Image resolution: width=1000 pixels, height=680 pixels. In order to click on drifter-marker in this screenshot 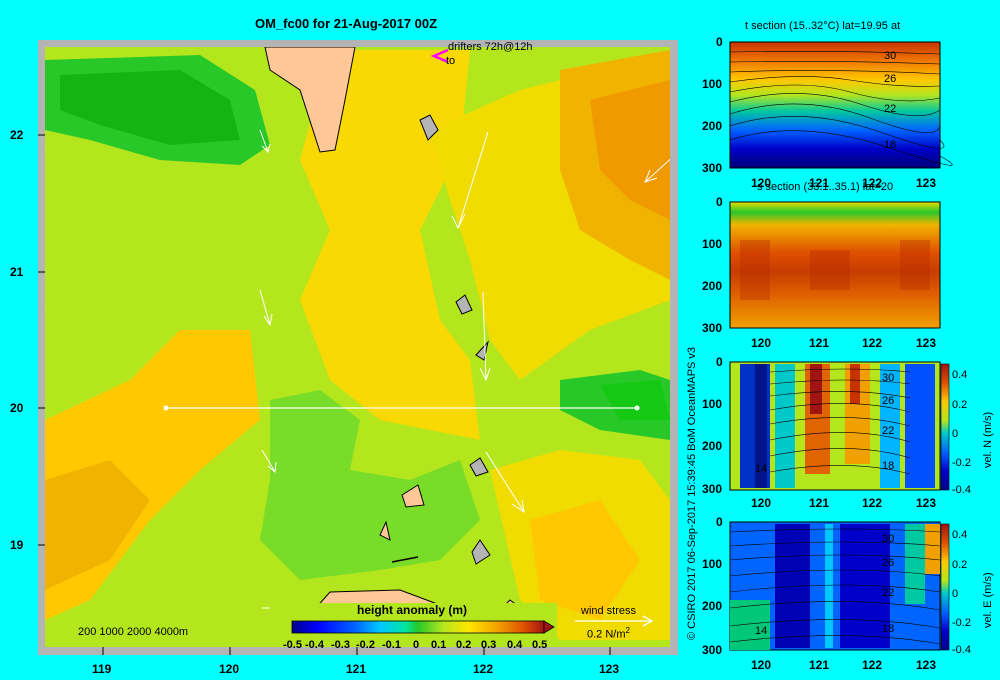, I will do `click(439, 56)`.